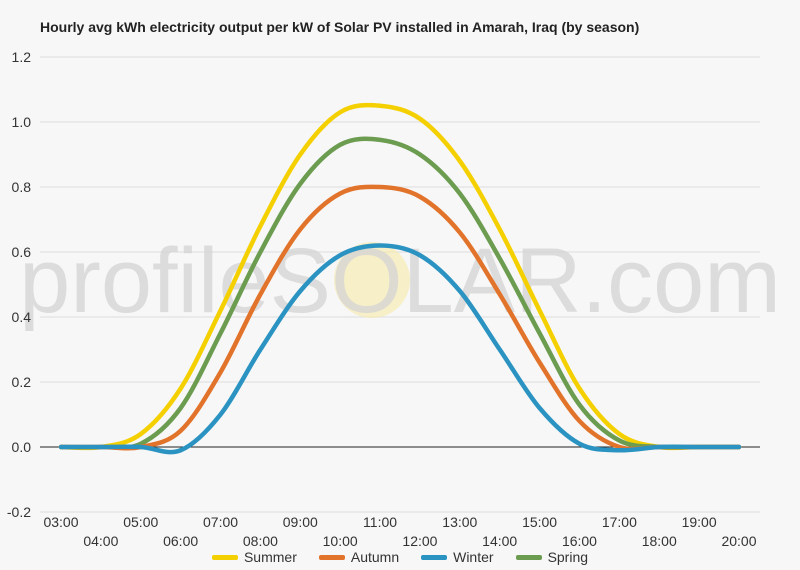 The image size is (800, 570). What do you see at coordinates (100, 541) in the screenshot?
I see `x-tick-label: 04:00` at bounding box center [100, 541].